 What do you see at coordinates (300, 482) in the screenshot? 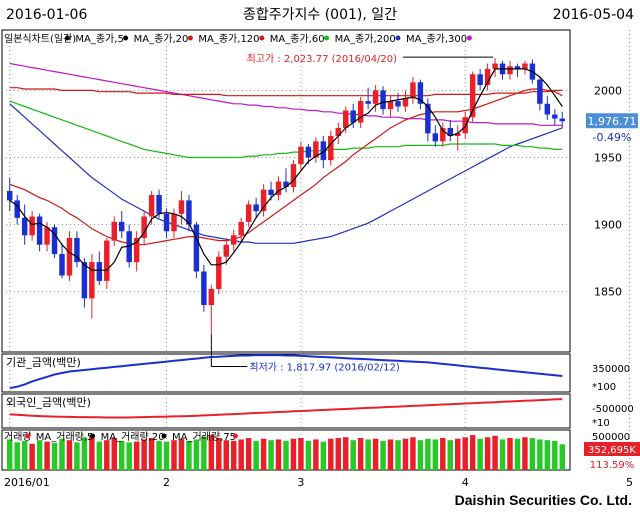
I see `x-tick-label: 3` at bounding box center [300, 482].